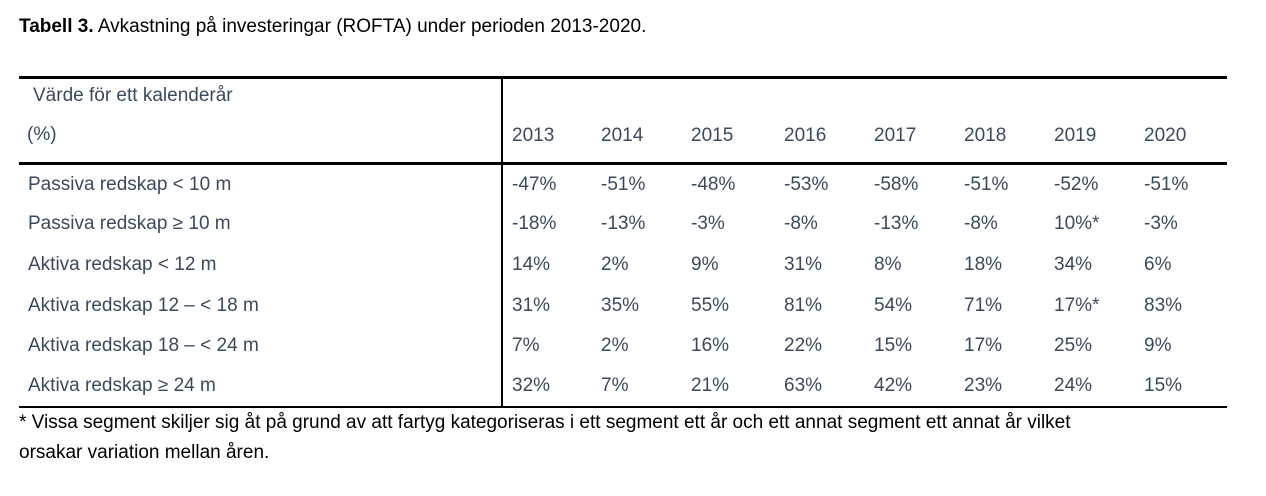  I want to click on caption-label: Tabell 3., so click(56, 26).